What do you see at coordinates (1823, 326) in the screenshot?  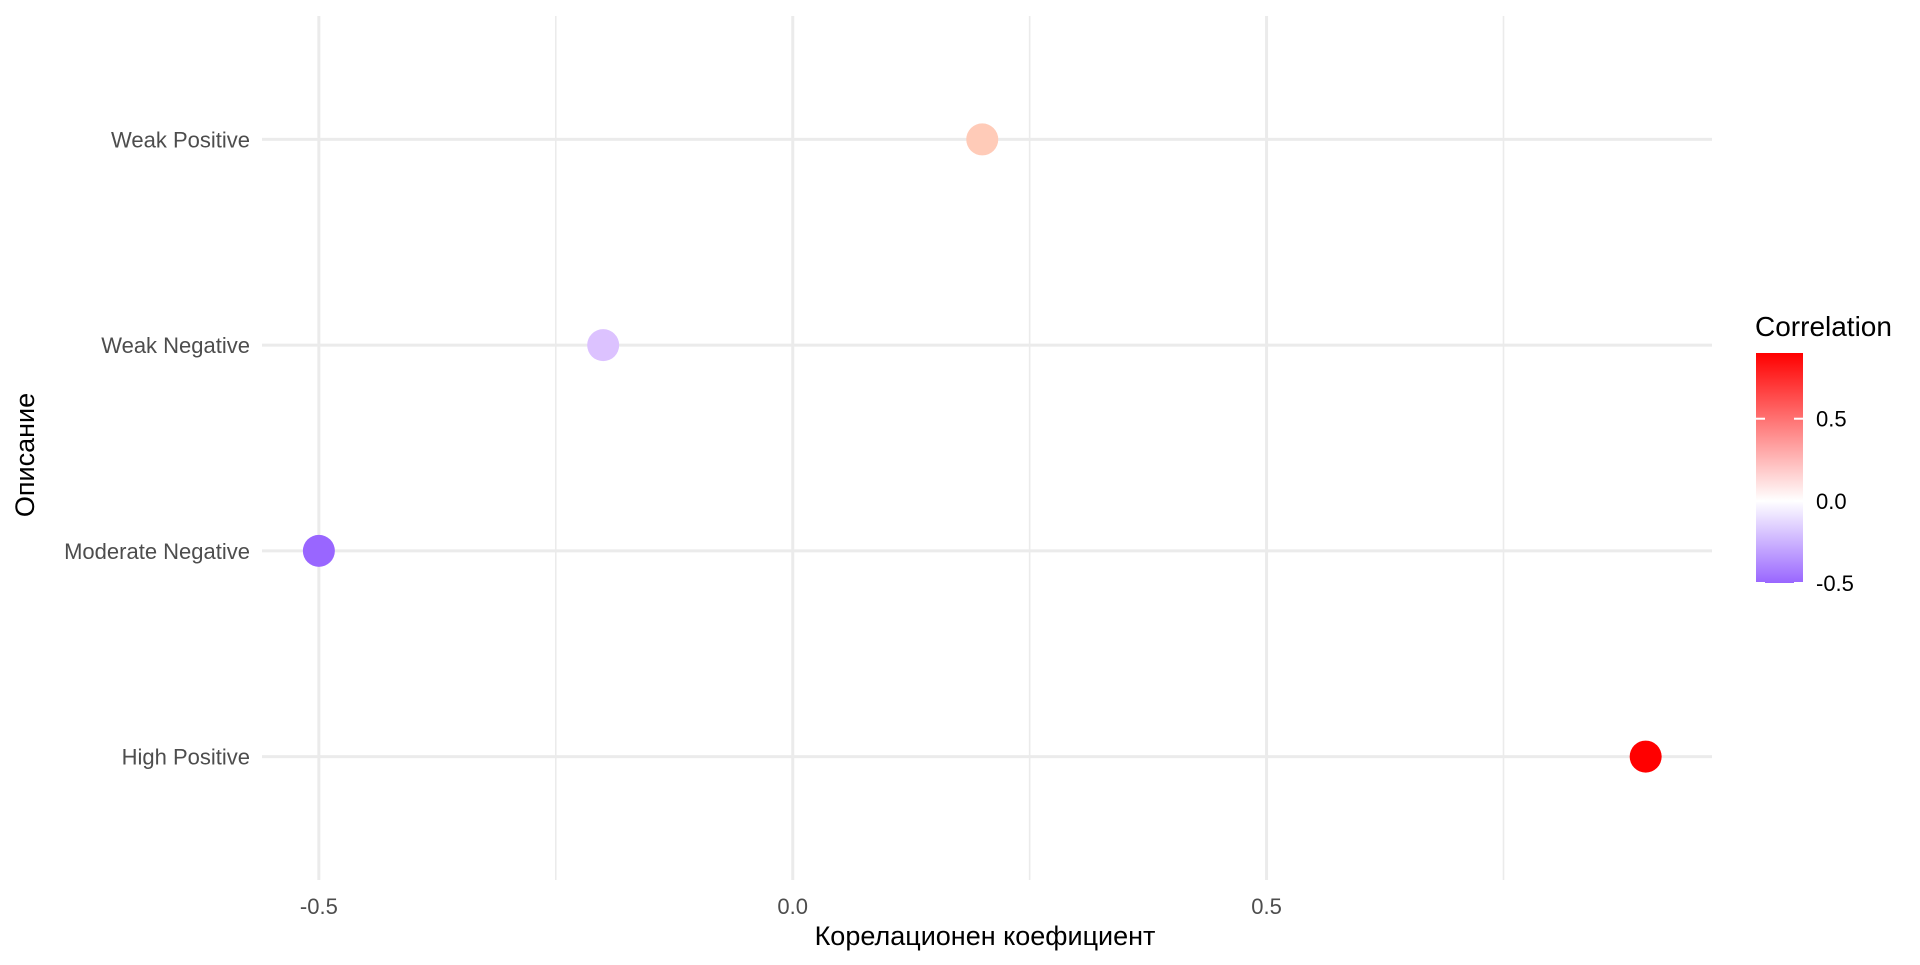 I see `legend-title: Correlation` at bounding box center [1823, 326].